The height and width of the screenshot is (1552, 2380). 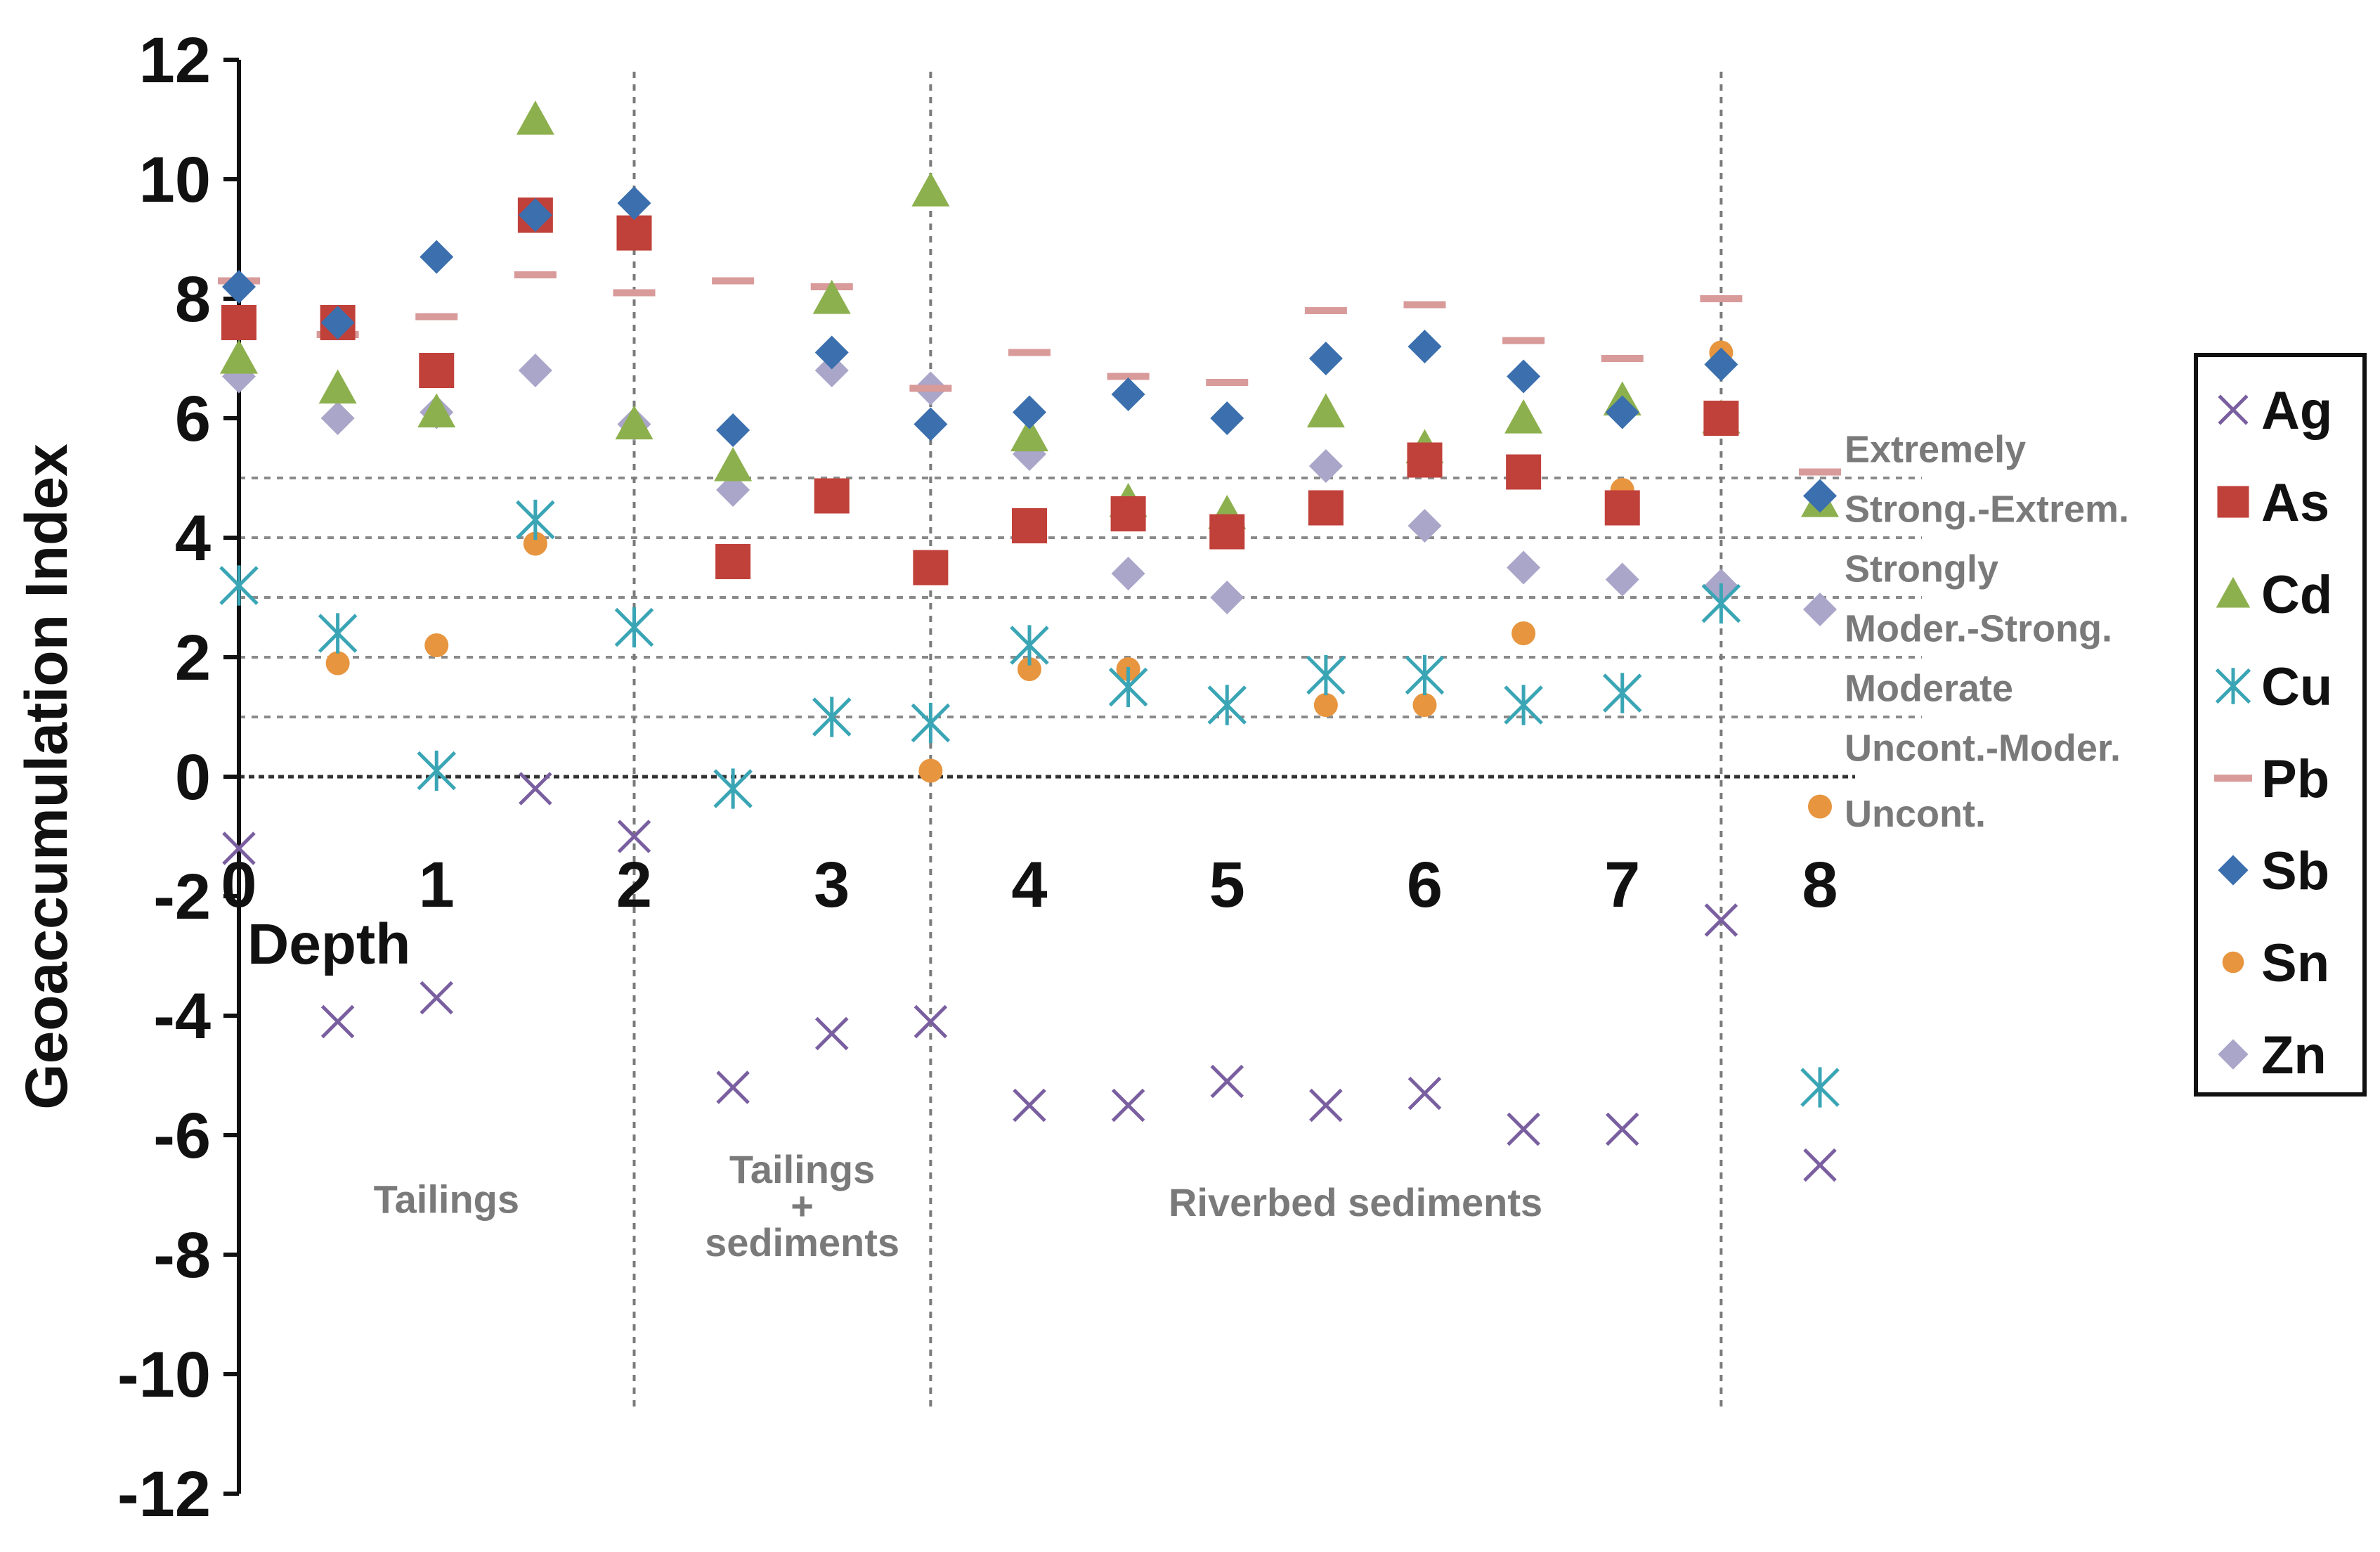 What do you see at coordinates (193, 538) in the screenshot?
I see `y-tick-label: 4` at bounding box center [193, 538].